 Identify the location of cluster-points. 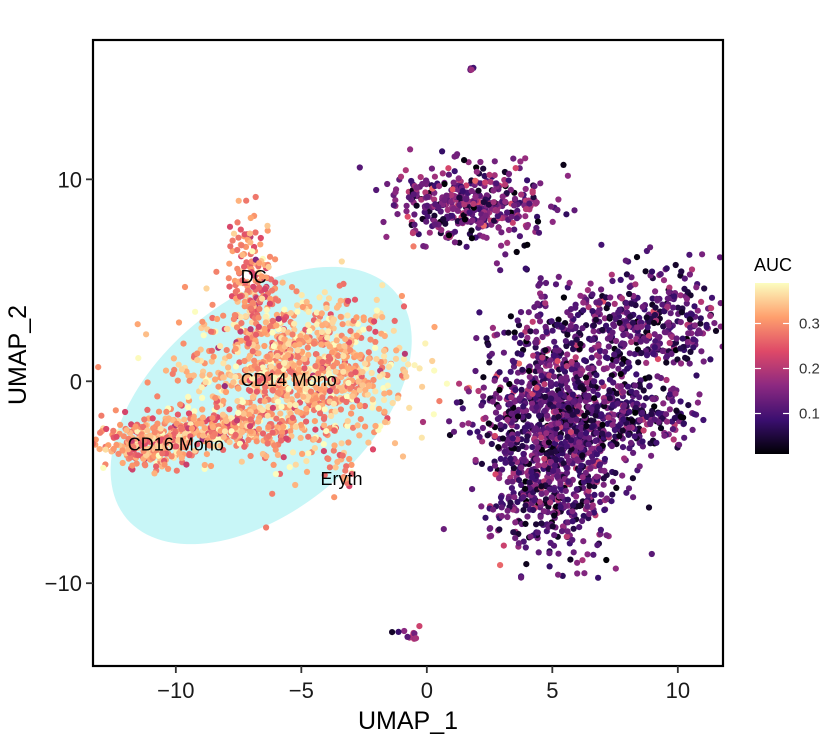
(340, 476).